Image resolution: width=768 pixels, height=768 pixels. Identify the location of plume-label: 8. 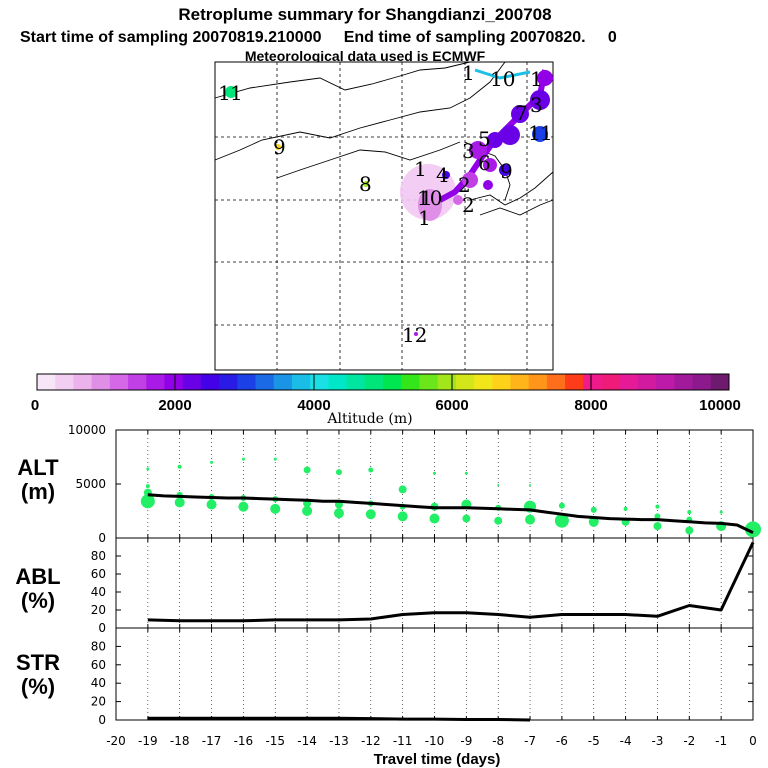
(365, 184).